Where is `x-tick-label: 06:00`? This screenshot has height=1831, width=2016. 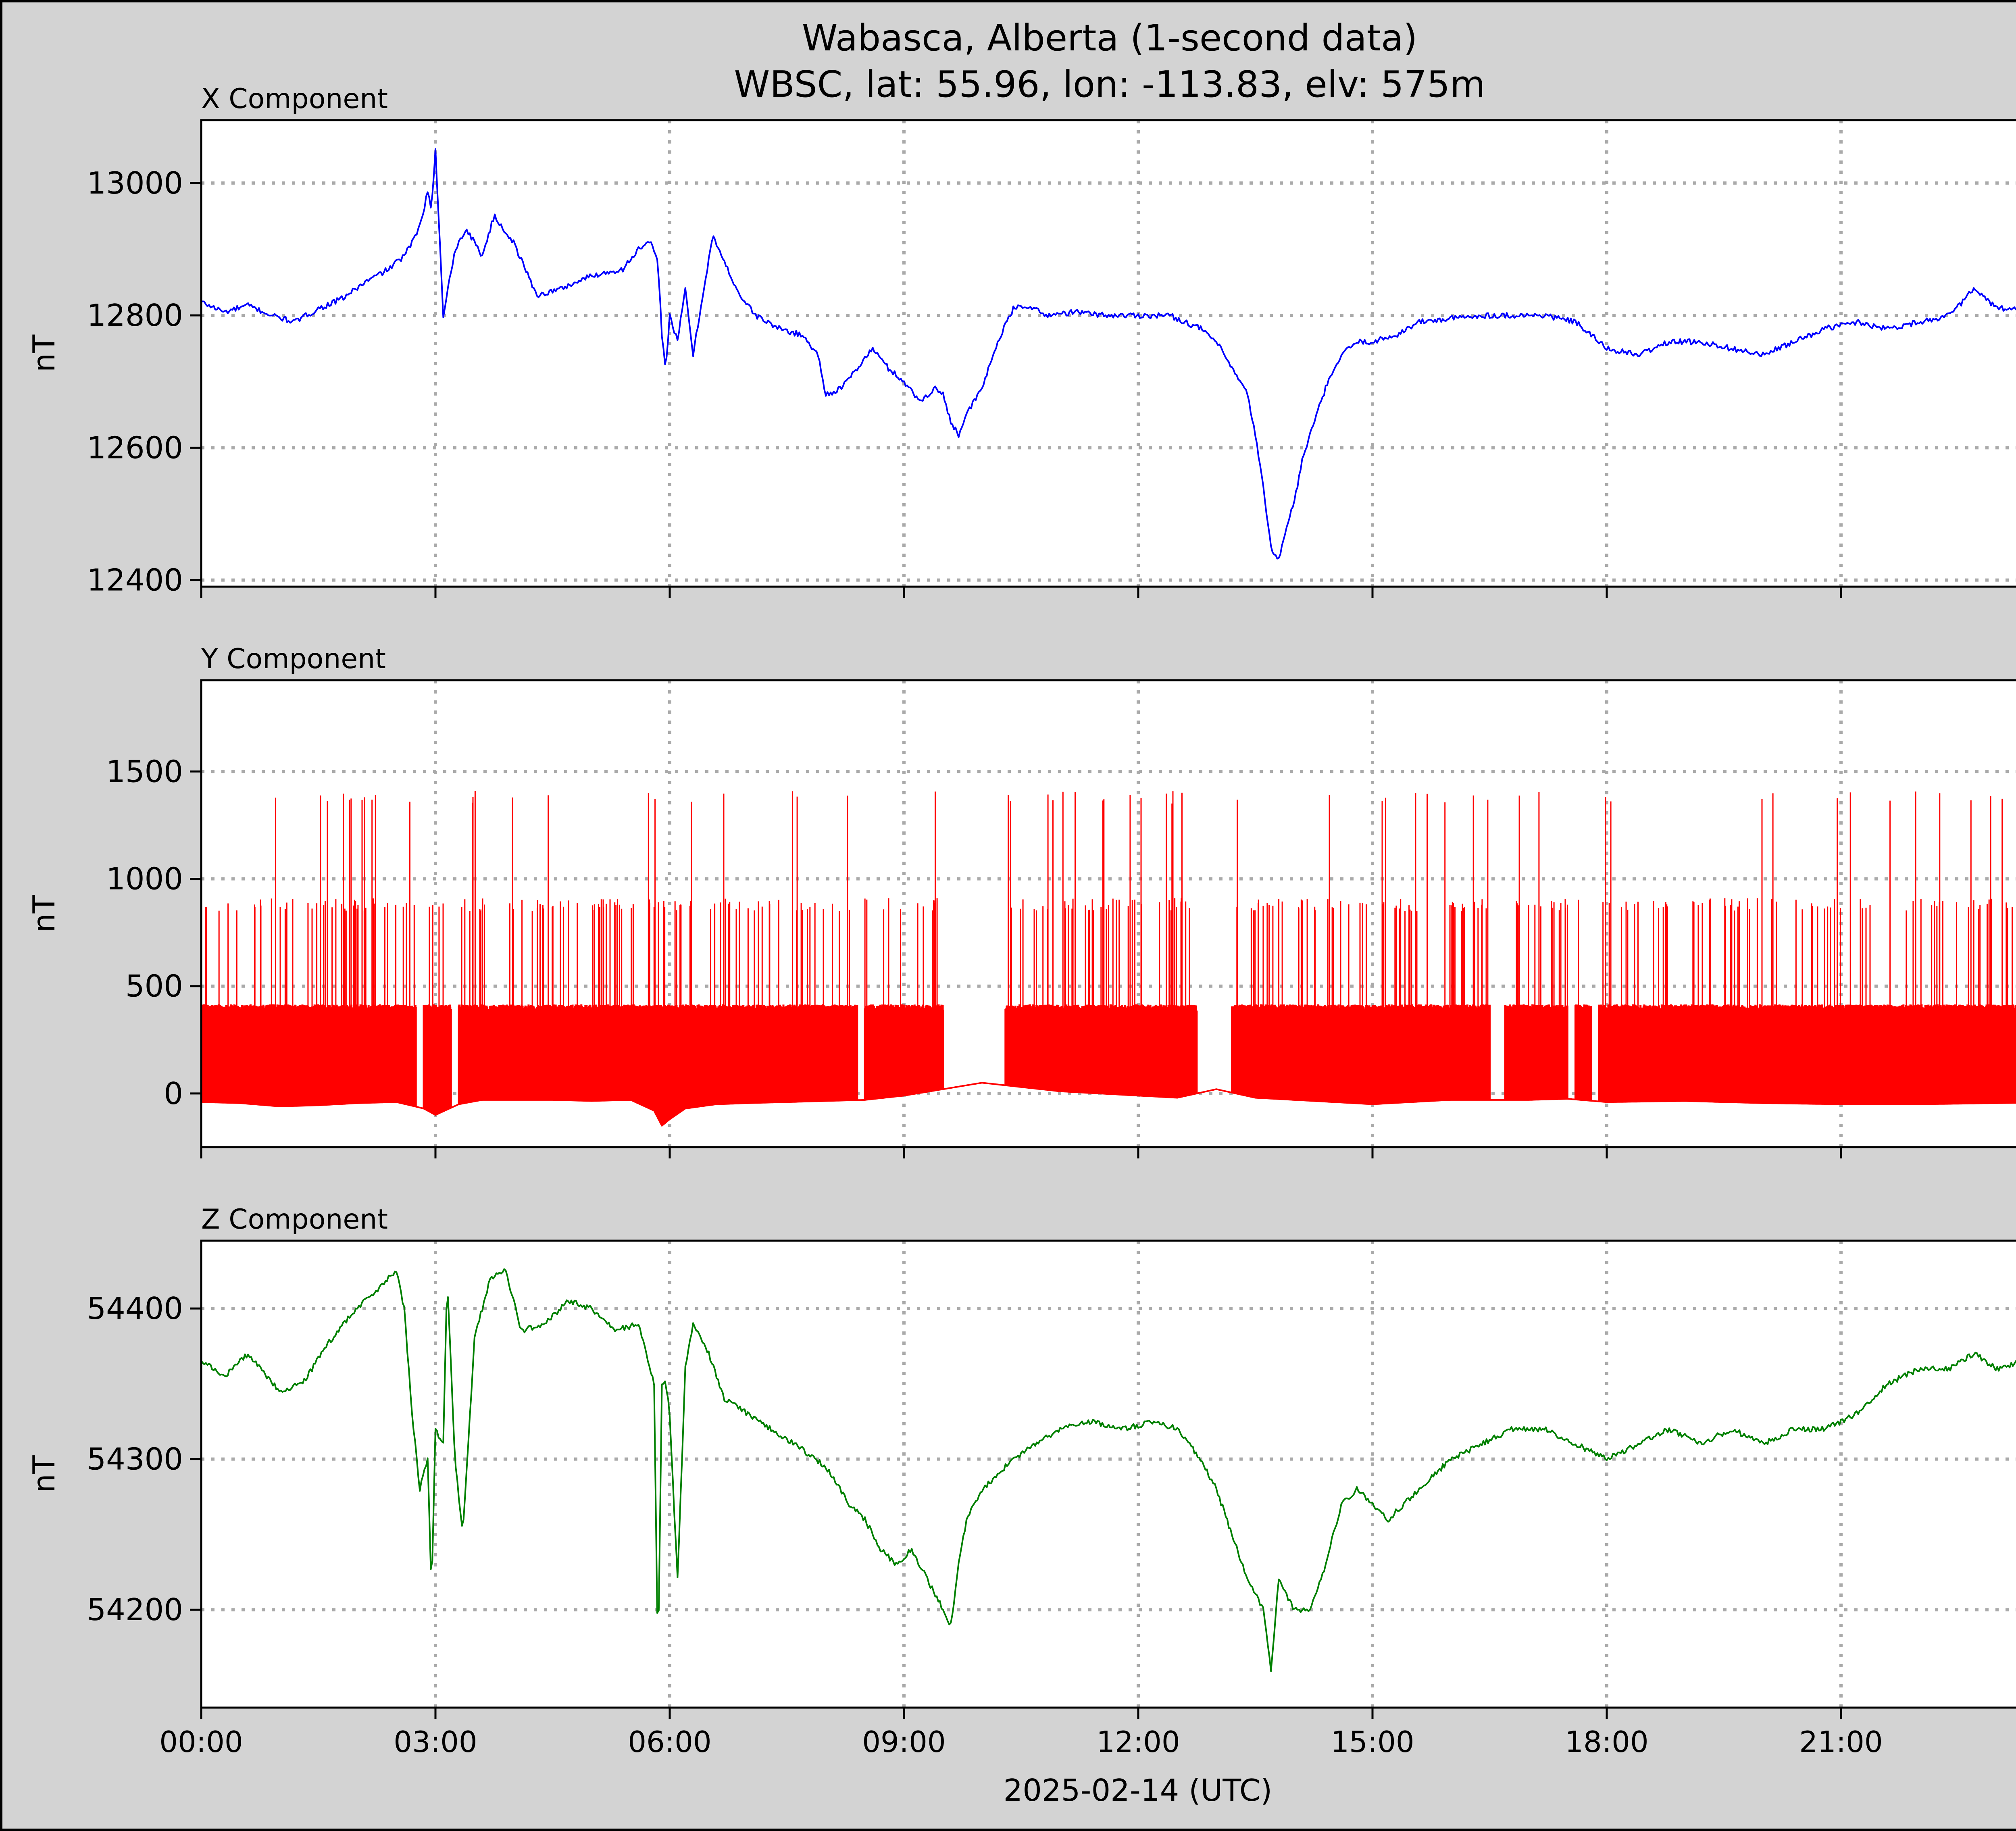 x-tick-label: 06:00 is located at coordinates (670, 1742).